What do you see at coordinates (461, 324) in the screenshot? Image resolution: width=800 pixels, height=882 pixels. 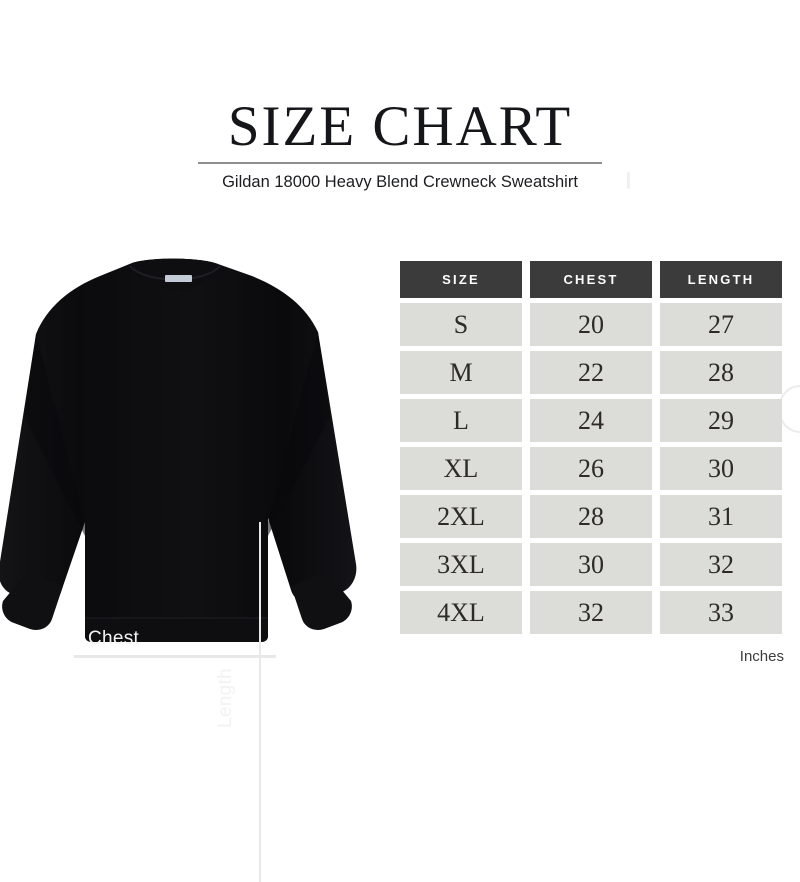 I see `cell-size: S` at bounding box center [461, 324].